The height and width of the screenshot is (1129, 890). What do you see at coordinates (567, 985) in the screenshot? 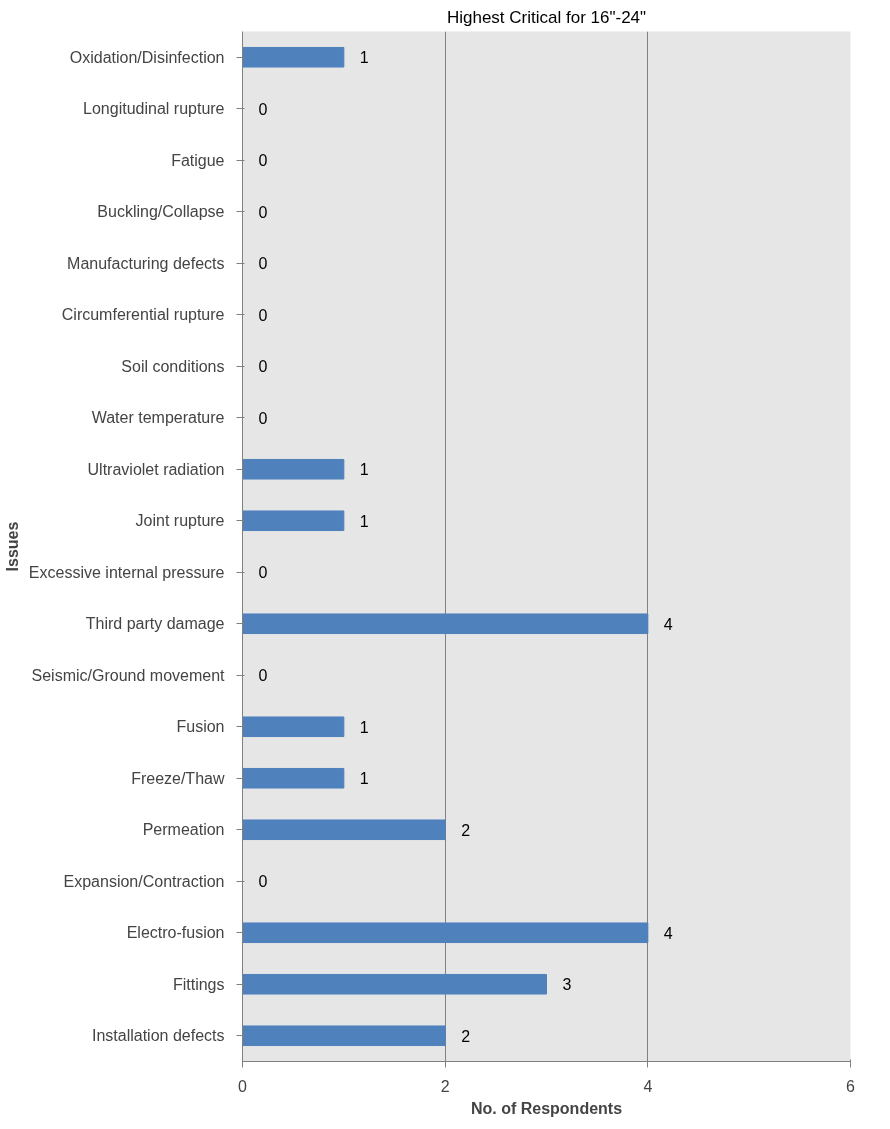
I see `data-label: 3` at bounding box center [567, 985].